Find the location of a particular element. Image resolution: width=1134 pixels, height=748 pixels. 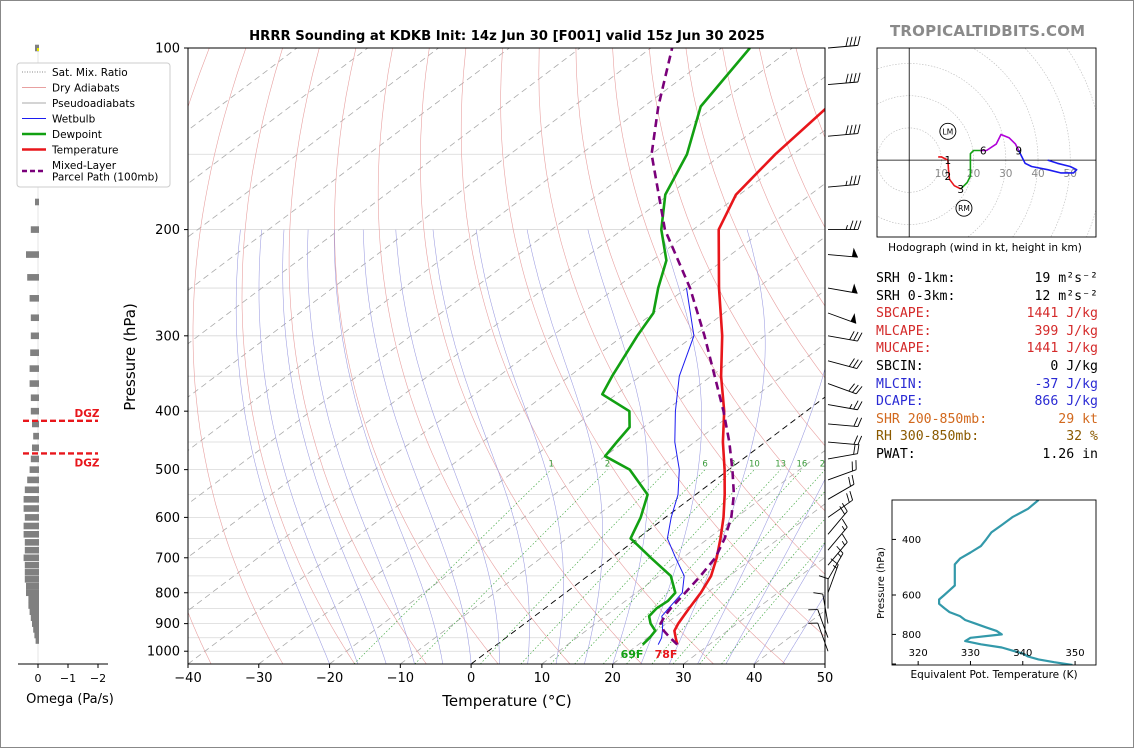

barb-flag is located at coordinates (854, 252).